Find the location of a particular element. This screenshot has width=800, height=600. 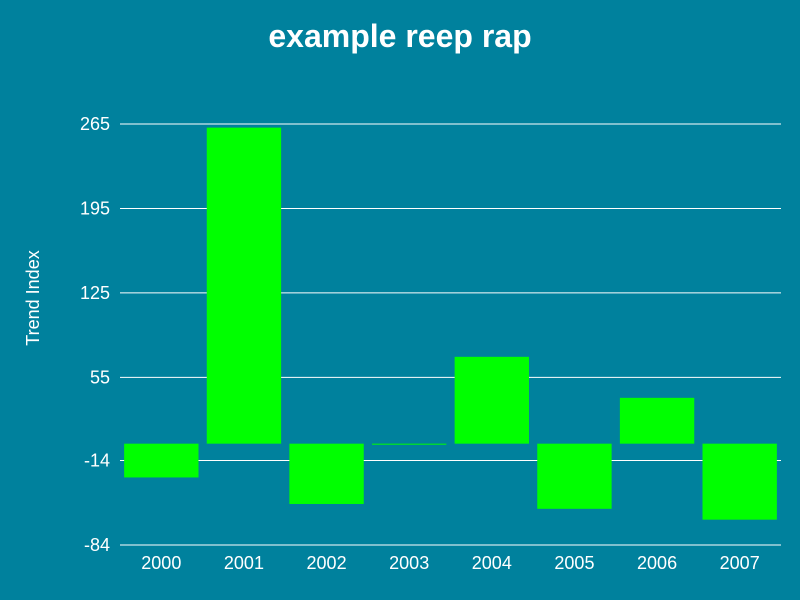

bar-2005 is located at coordinates (574, 476).